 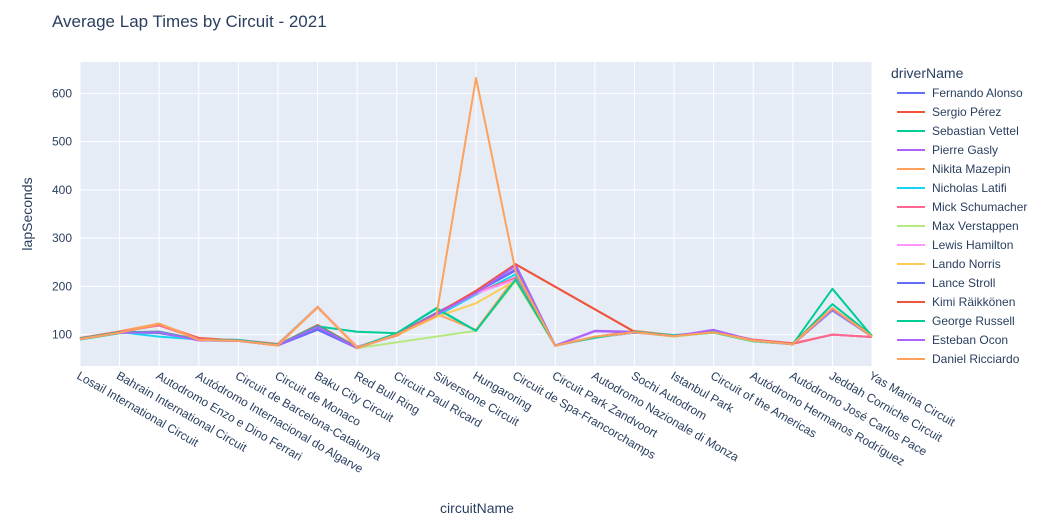 What do you see at coordinates (62, 335) in the screenshot?
I see `y-tick-label: 100` at bounding box center [62, 335].